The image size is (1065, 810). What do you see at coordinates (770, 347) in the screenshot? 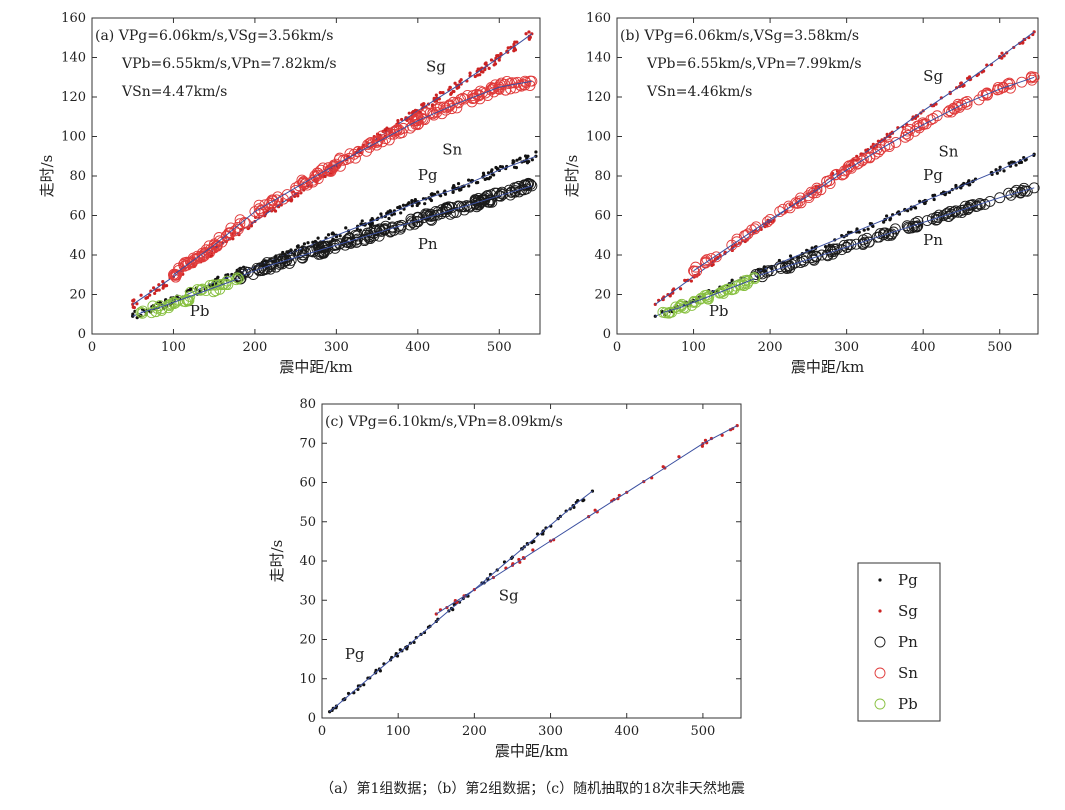
I see `x-tick-label: 200` at bounding box center [770, 347].